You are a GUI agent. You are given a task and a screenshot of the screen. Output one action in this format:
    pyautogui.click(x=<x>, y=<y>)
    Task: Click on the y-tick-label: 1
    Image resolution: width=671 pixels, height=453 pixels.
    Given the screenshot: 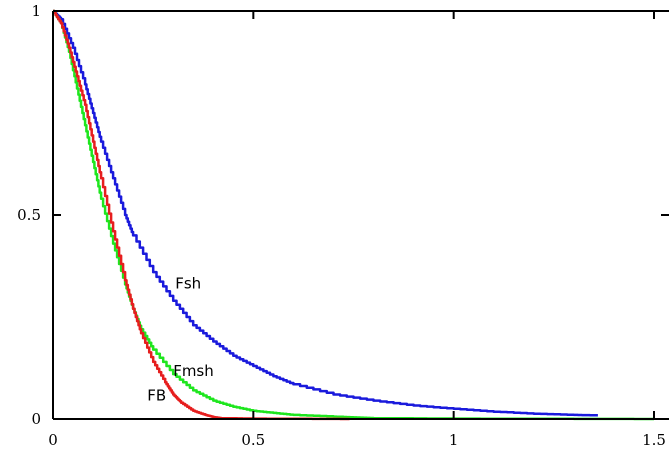 What is the action you would take?
    pyautogui.click(x=36, y=11)
    